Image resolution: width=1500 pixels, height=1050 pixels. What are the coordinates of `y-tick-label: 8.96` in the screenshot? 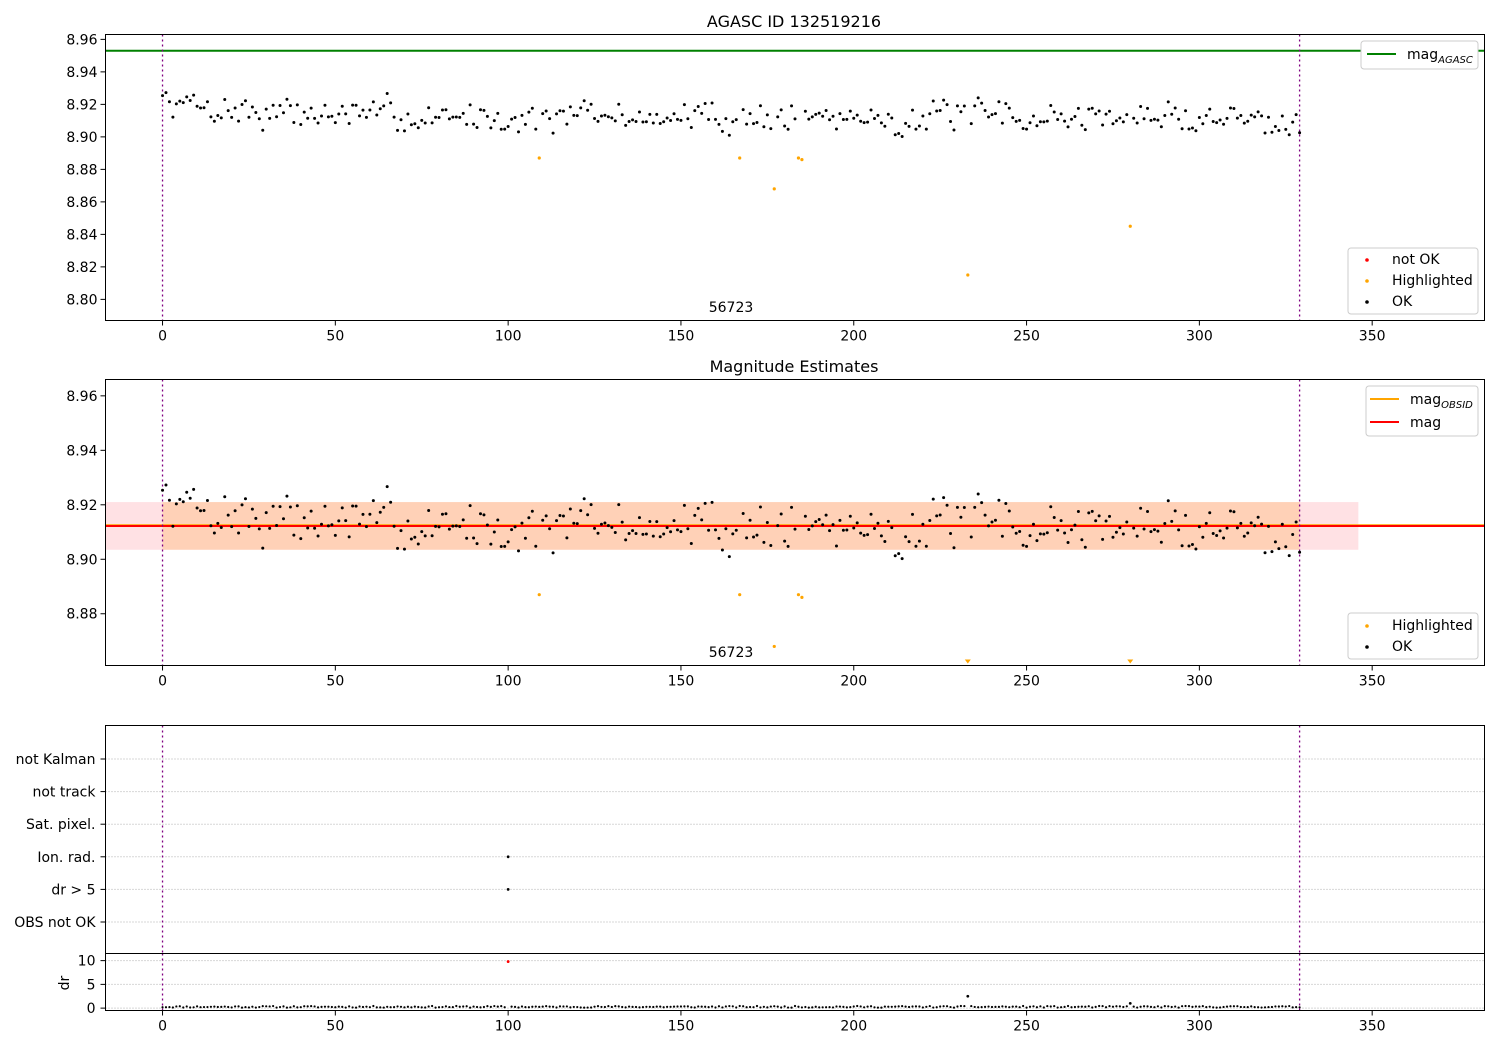 It's located at (81, 397).